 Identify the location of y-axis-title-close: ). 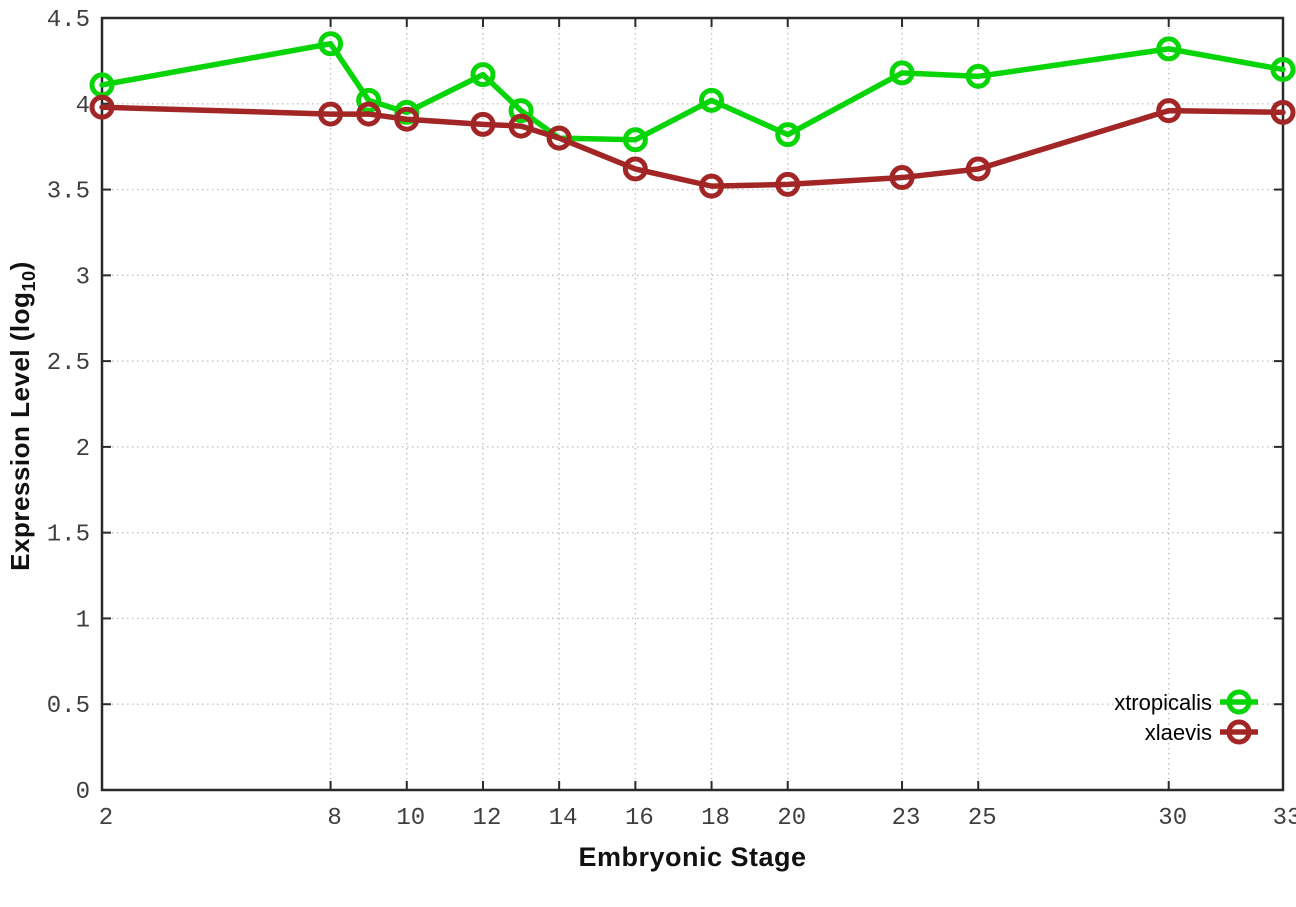
(20, 266).